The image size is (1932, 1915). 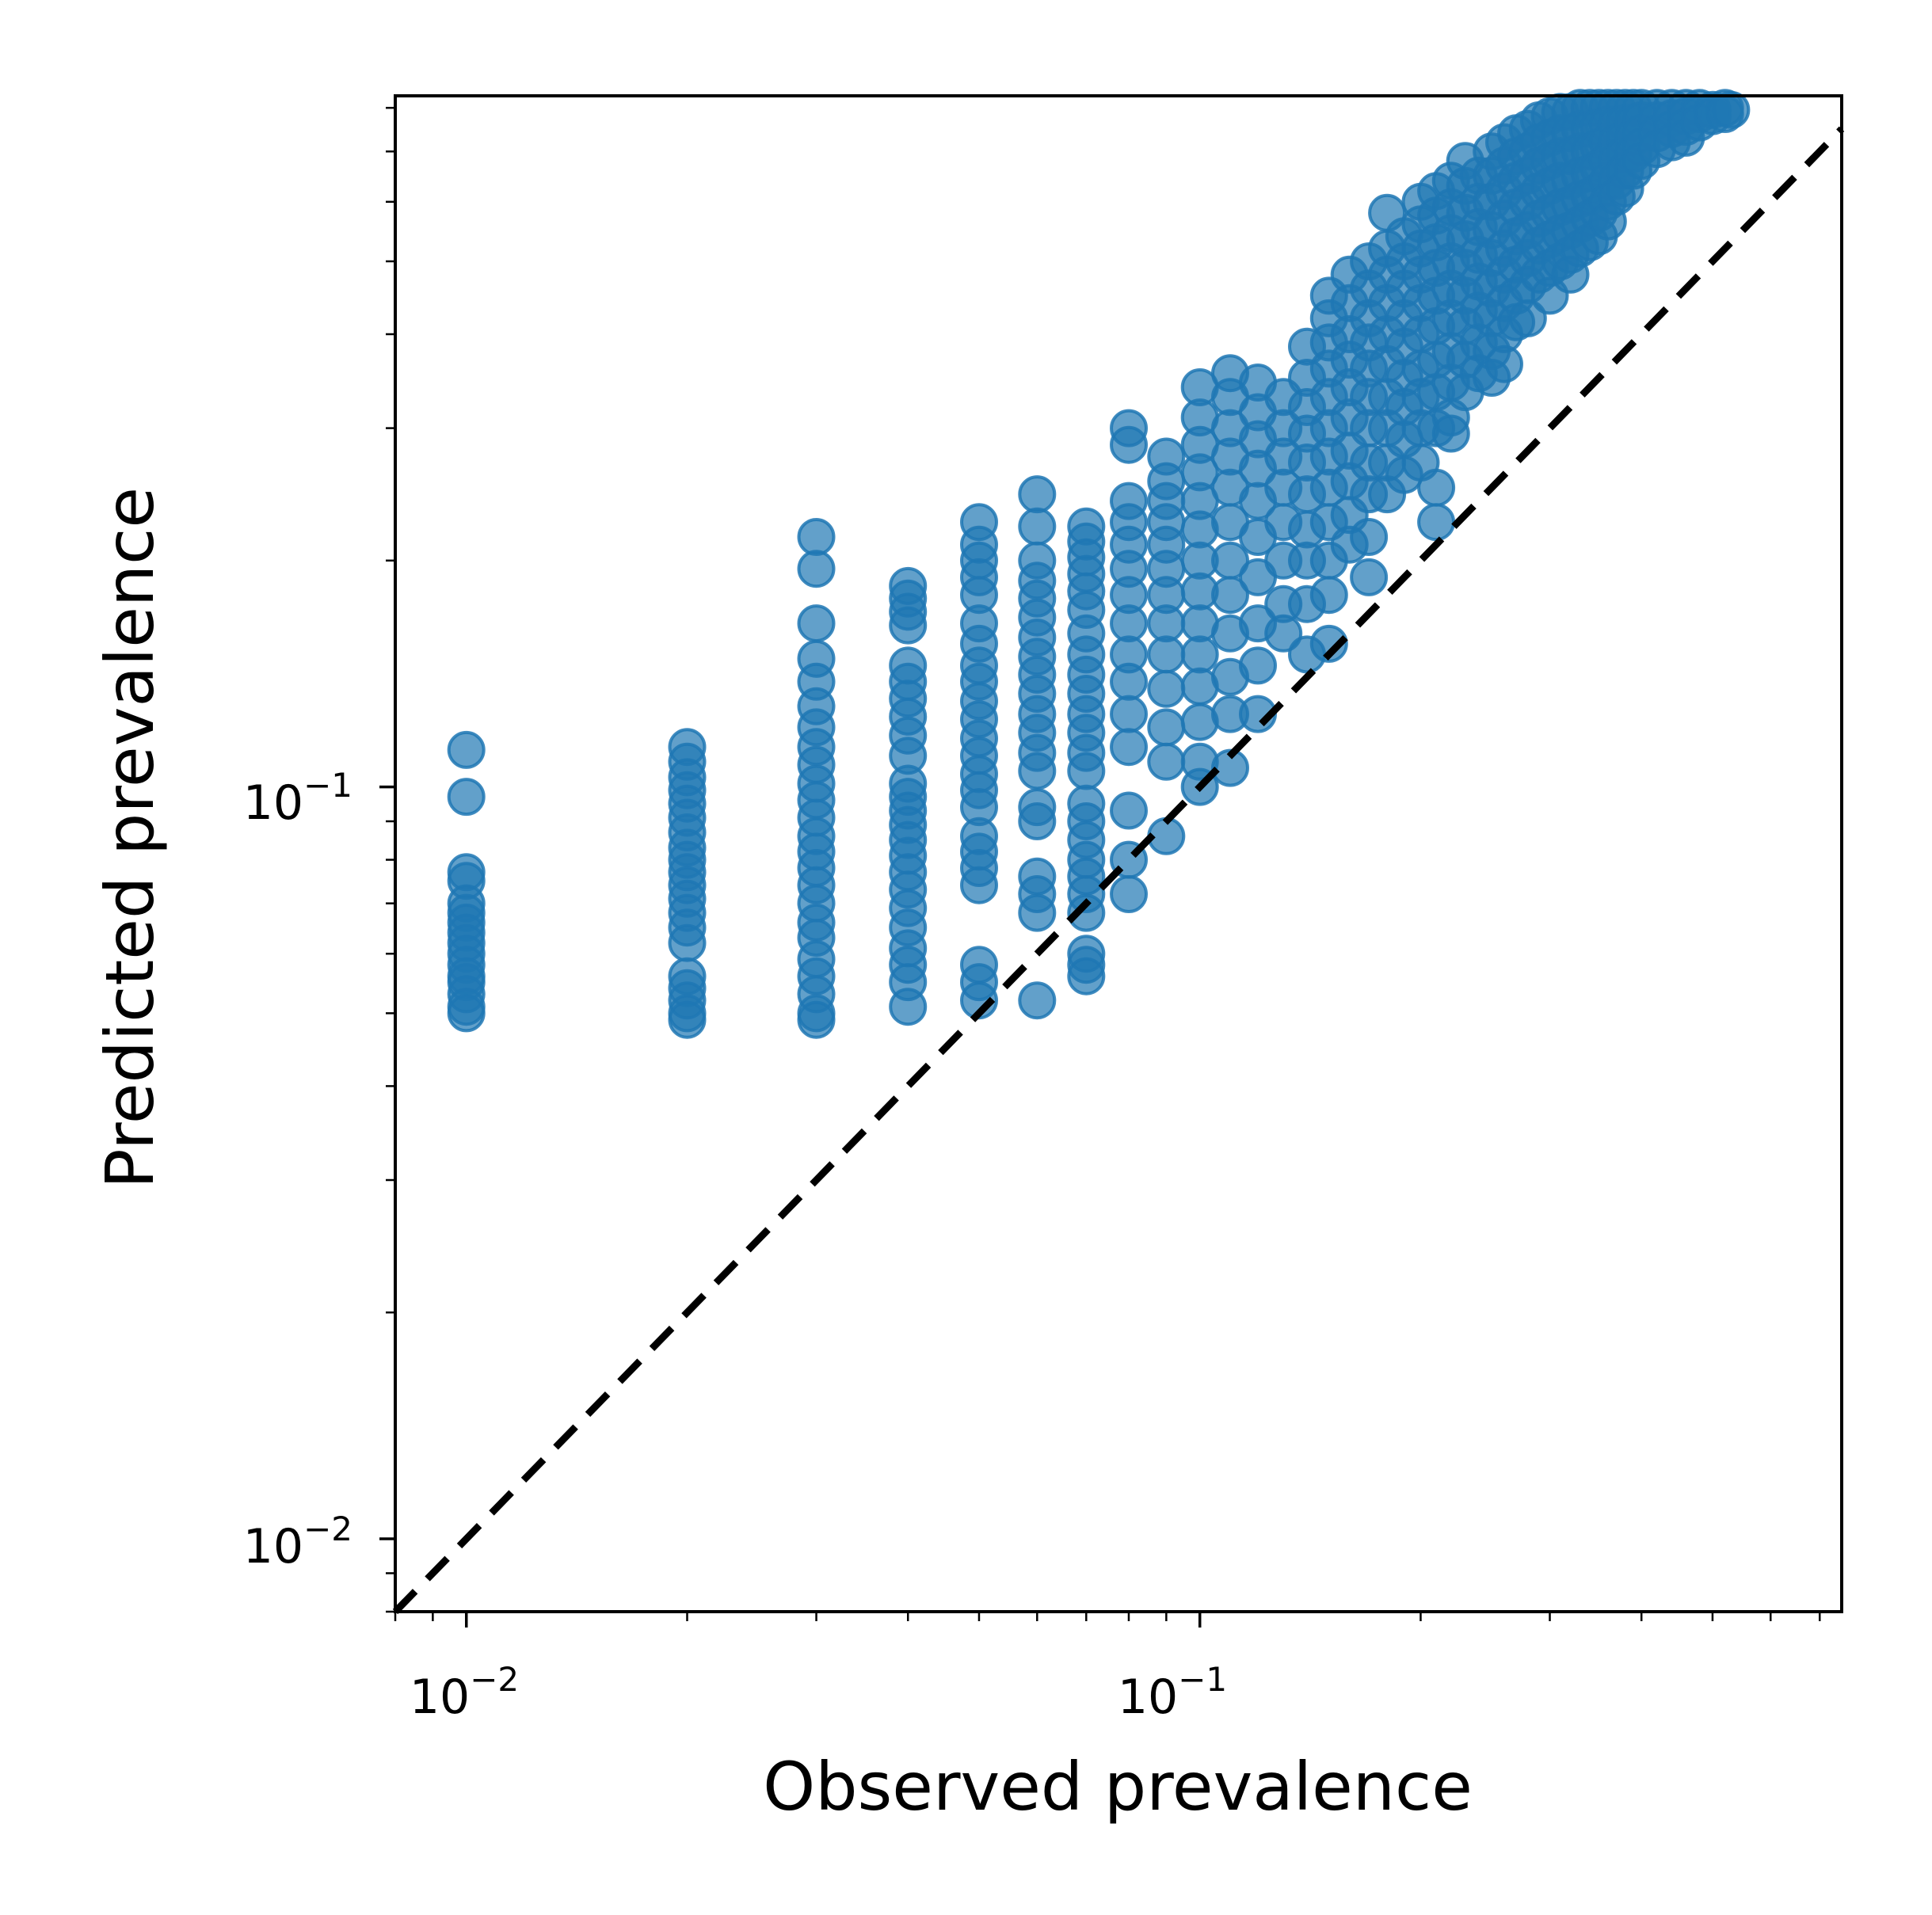 What do you see at coordinates (1118, 1787) in the screenshot?
I see `x-axis-label: Observed prevalence` at bounding box center [1118, 1787].